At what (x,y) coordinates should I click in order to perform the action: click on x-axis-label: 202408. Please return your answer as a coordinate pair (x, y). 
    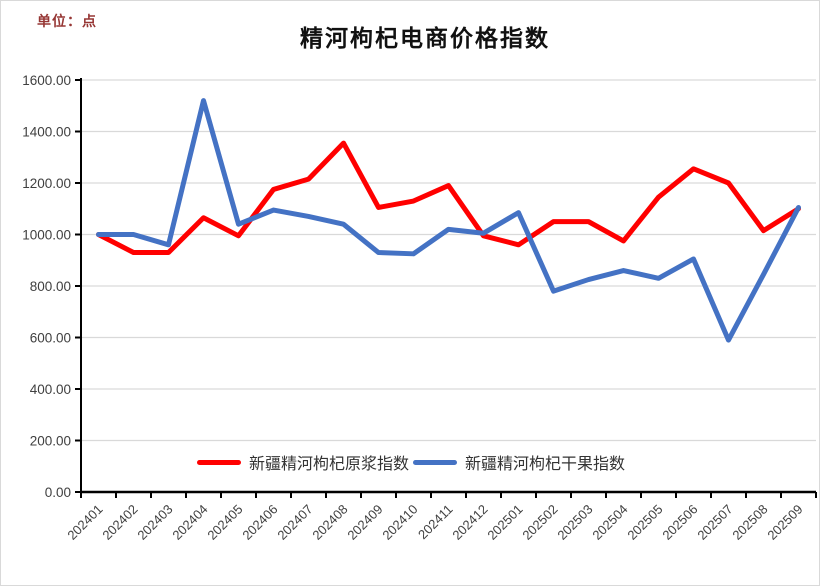
    Looking at the image, I should click on (329, 522).